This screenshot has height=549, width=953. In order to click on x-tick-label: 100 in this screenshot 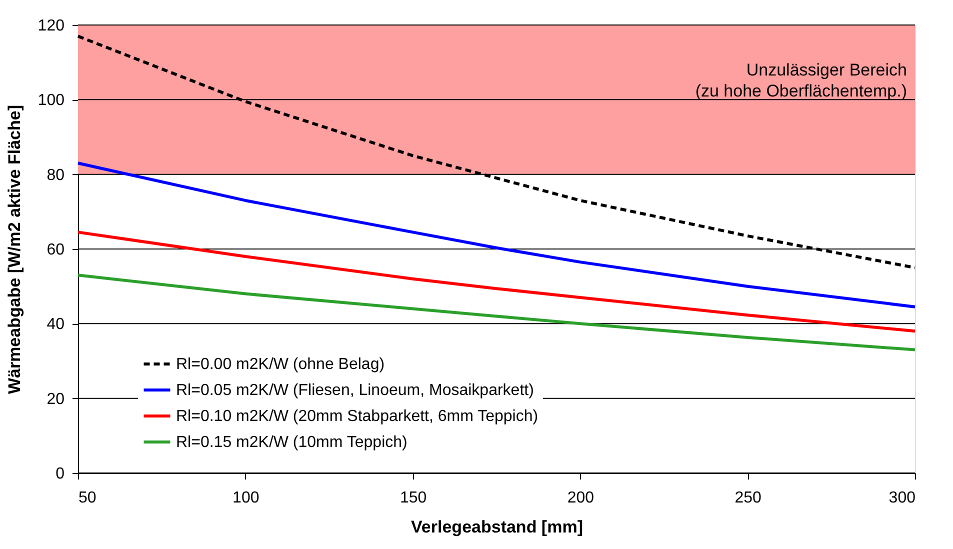, I will do `click(246, 498)`.